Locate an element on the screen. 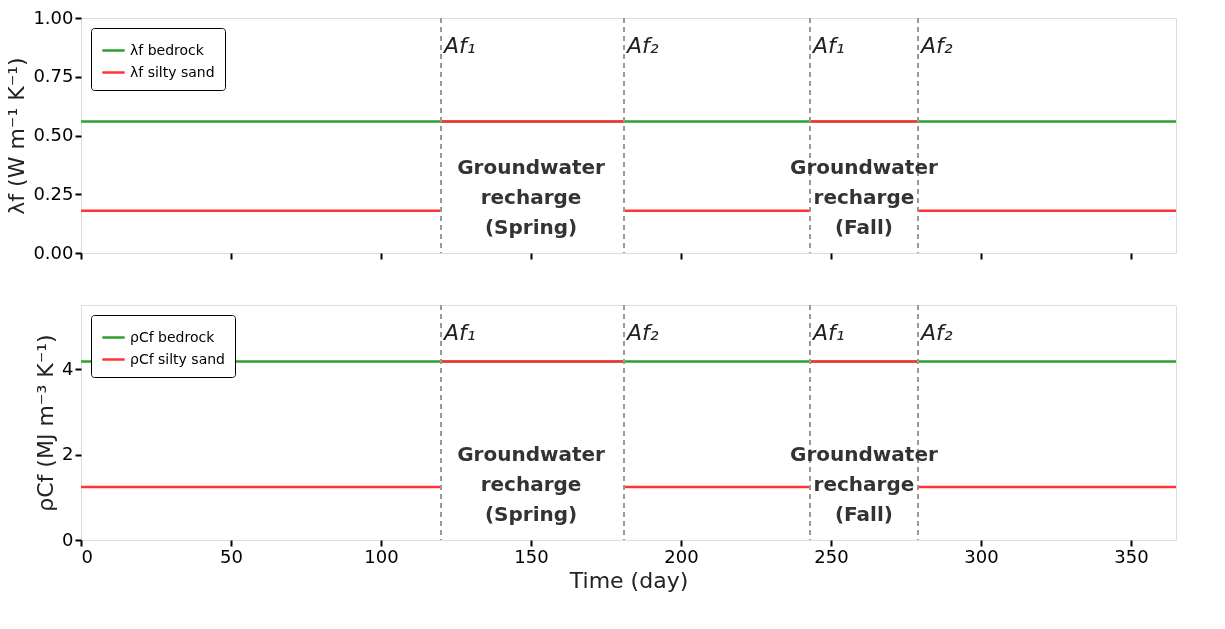  x-axis-title: Time (day) is located at coordinates (628, 580).